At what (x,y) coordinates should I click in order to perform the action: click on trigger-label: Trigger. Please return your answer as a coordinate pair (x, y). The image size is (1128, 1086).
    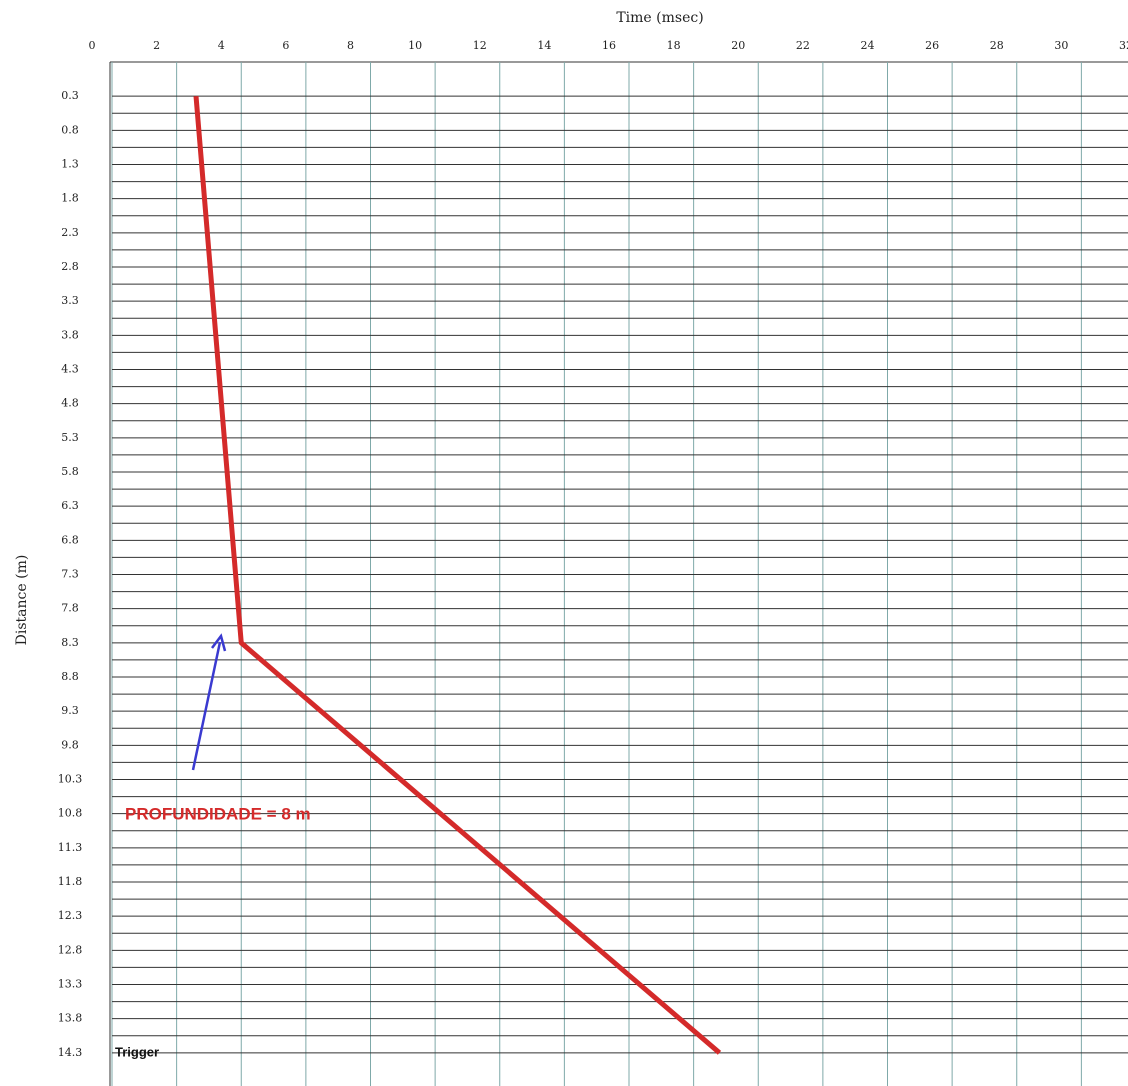
    Looking at the image, I should click on (137, 1051).